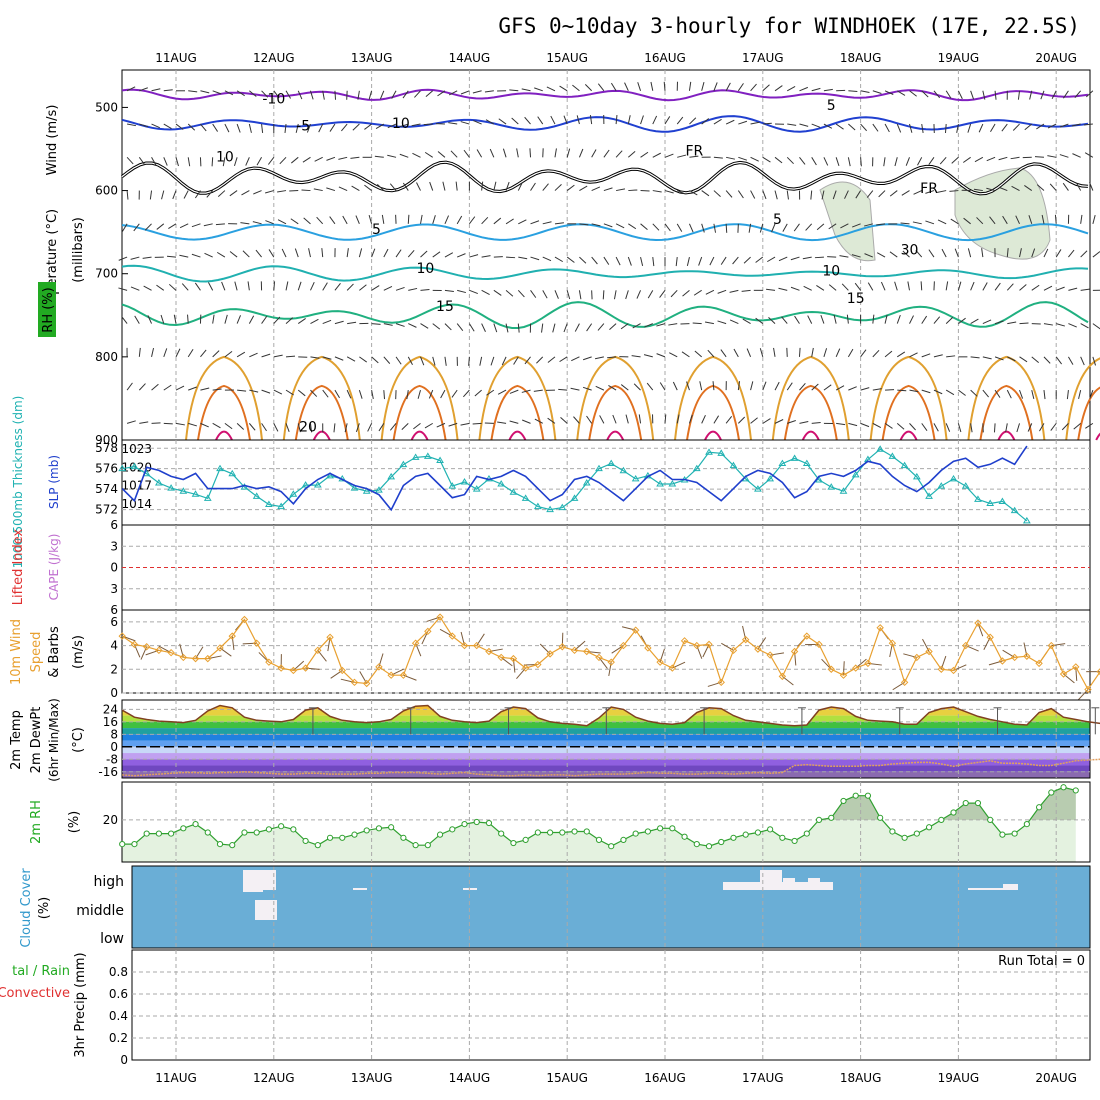  Describe the element at coordinates (118, 994) in the screenshot. I see `y-tick-label: 0.6` at that location.